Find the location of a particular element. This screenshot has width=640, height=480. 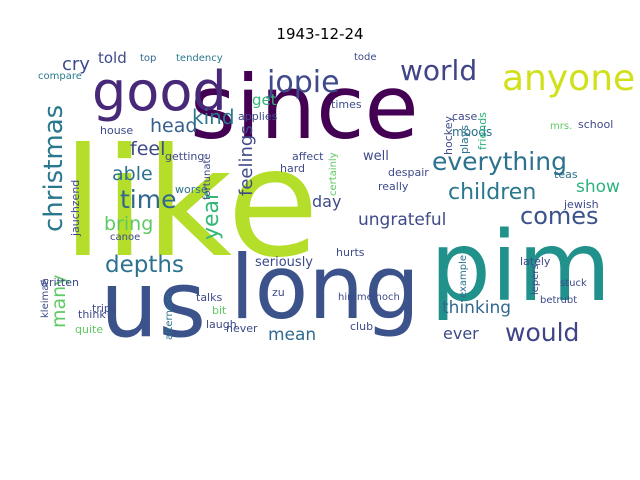

word-mrs-: mrs. is located at coordinates (561, 126).